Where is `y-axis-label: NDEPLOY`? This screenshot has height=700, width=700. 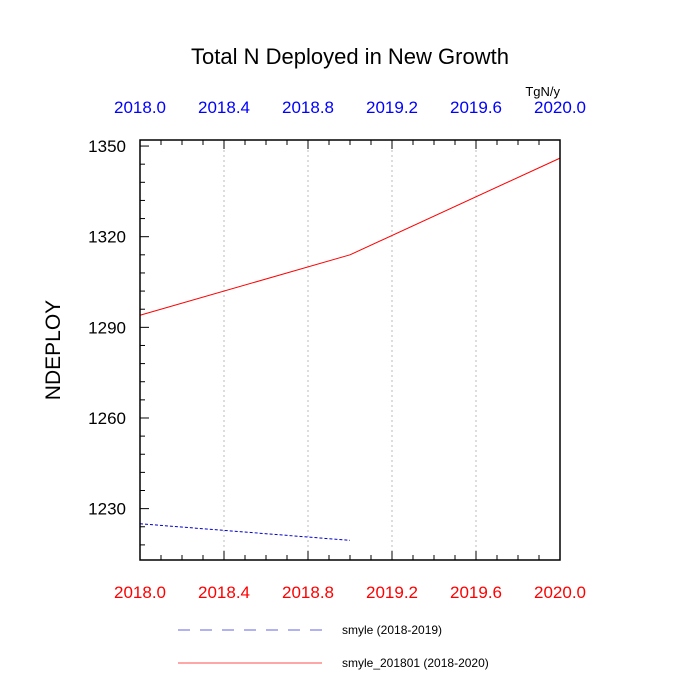 y-axis-label: NDEPLOY is located at coordinates (53, 350).